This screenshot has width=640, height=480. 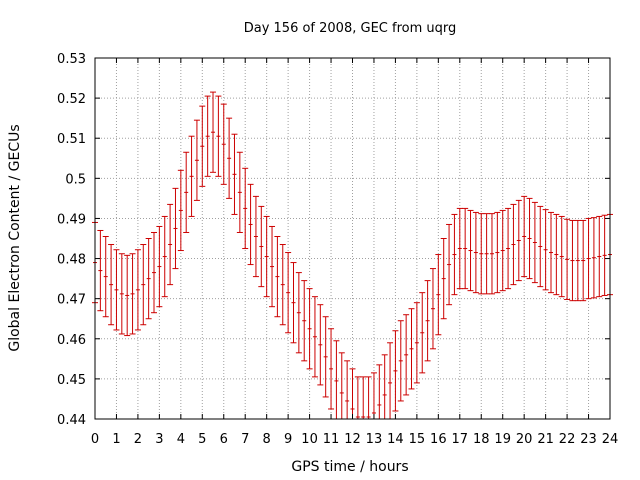 I want to click on y-tick-label: 0.51, so click(x=71, y=139).